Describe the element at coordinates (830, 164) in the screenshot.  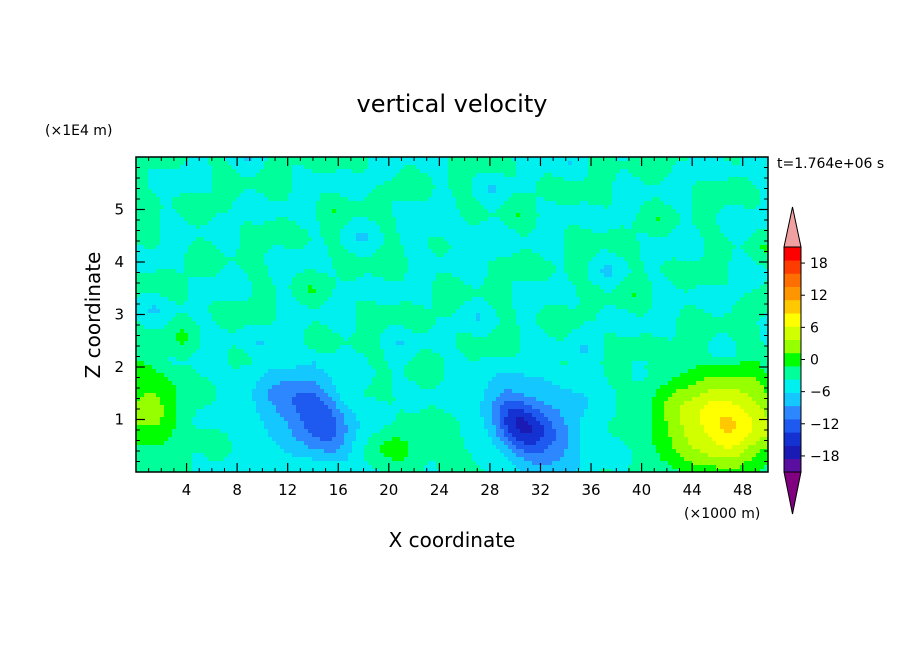
I see `time-label: t=1.764e+06 s` at that location.